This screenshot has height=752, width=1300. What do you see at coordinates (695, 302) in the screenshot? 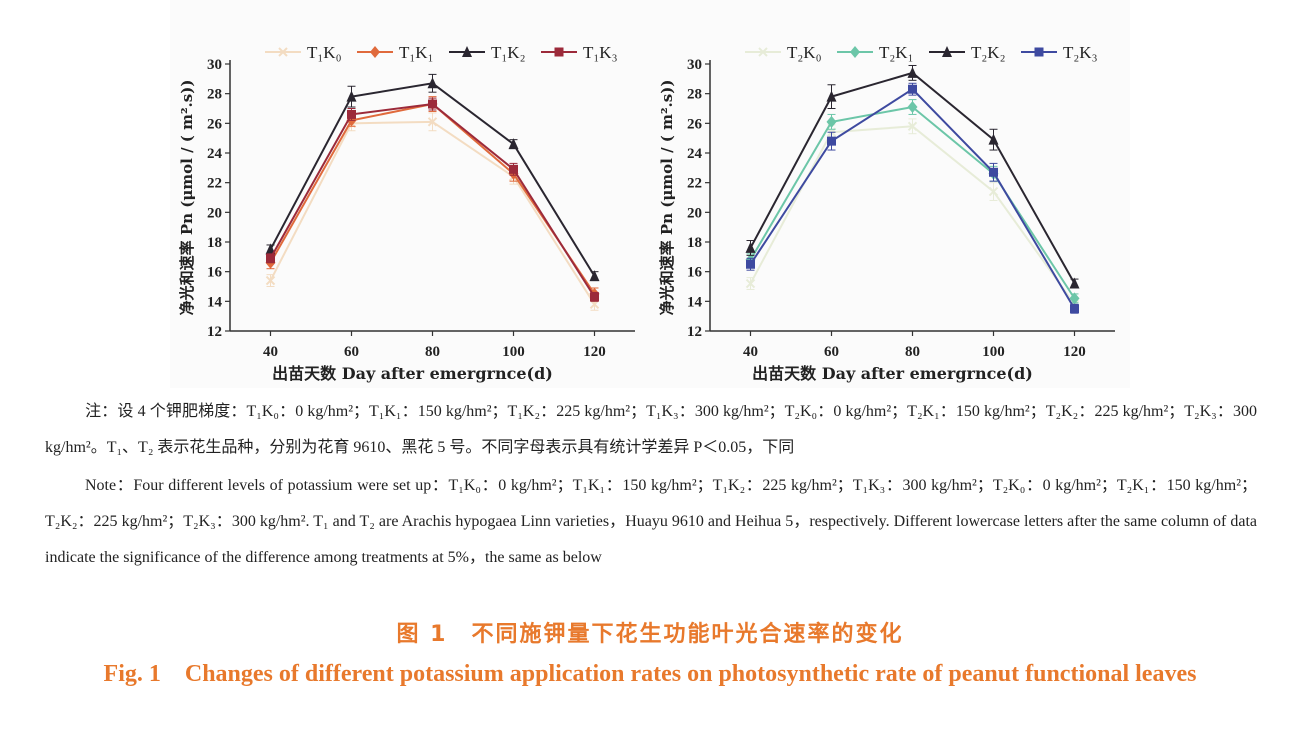
I see `t2-y-tick-label: 14` at bounding box center [695, 302].